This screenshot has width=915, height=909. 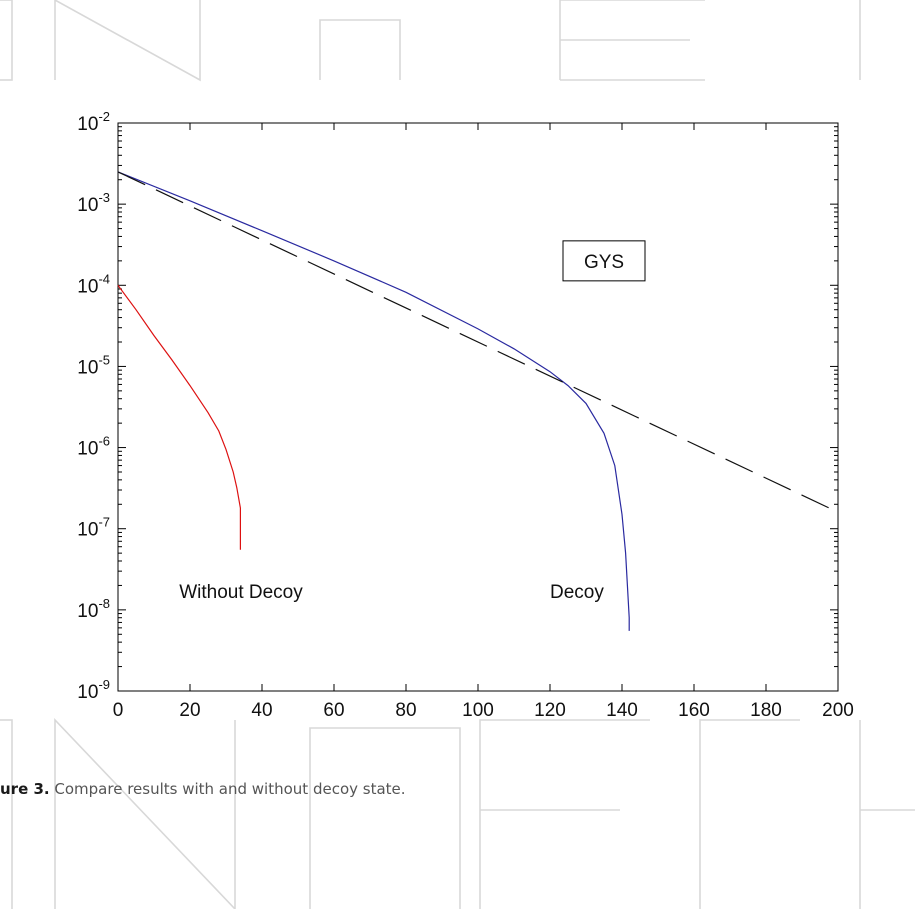 I want to click on y-tick-label: 10⁻⁶, so click(x=93, y=447).